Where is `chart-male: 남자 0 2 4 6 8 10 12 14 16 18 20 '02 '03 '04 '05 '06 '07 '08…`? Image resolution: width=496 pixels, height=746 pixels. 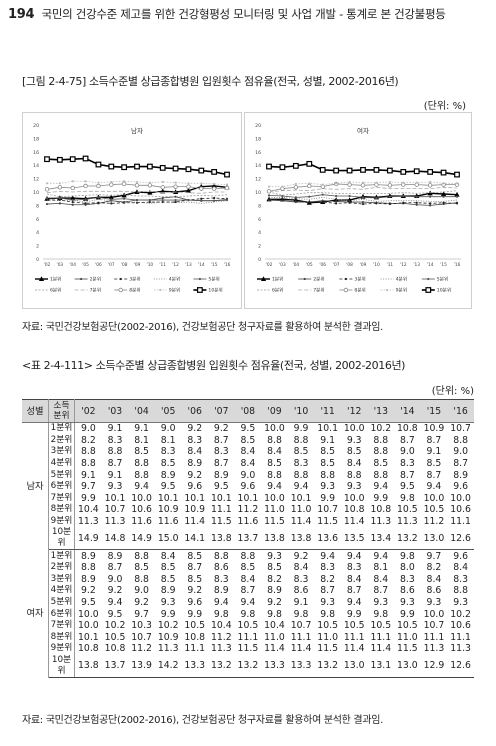
chart-male: 남자 0 2 4 6 8 10 12 14 16 18 20 '02 '03 '04 '05 '06 '07 '08… is located at coordinates (132, 210).